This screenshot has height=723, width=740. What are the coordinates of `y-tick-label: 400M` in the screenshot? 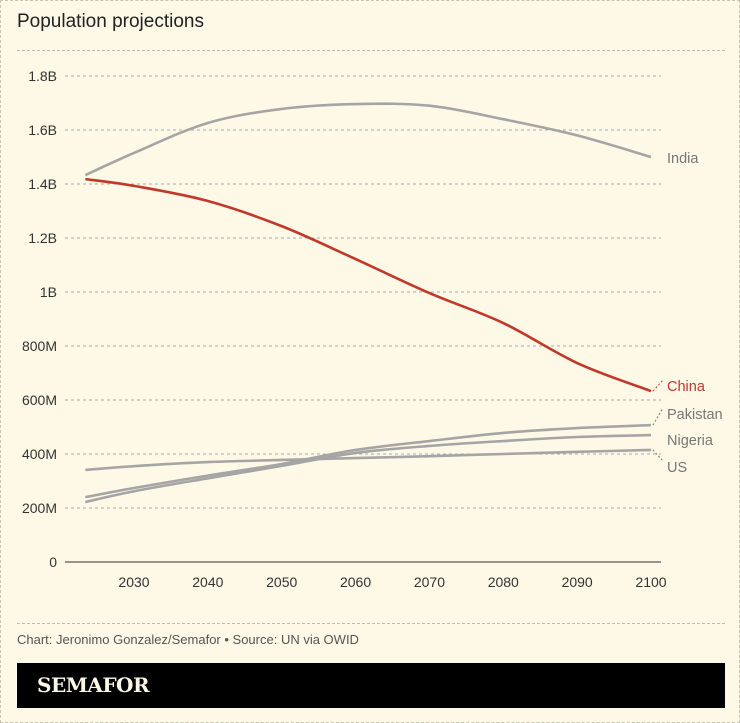 It's located at (39, 454).